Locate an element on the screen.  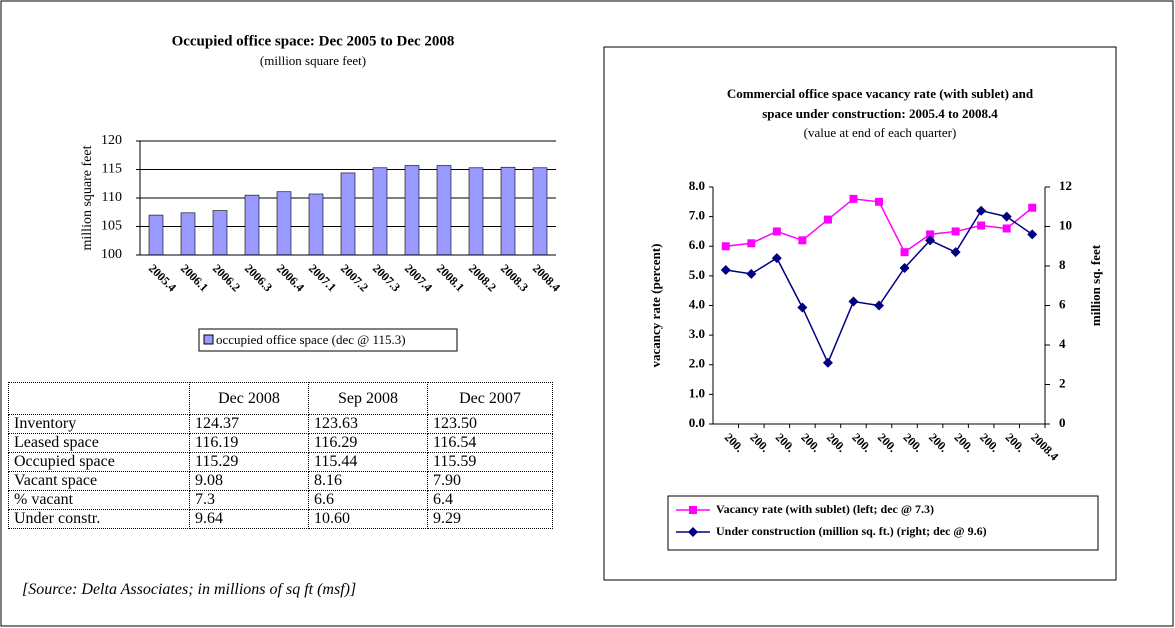
table-row: Under constr. 9.64 10.60 9.29 is located at coordinates (280, 519).